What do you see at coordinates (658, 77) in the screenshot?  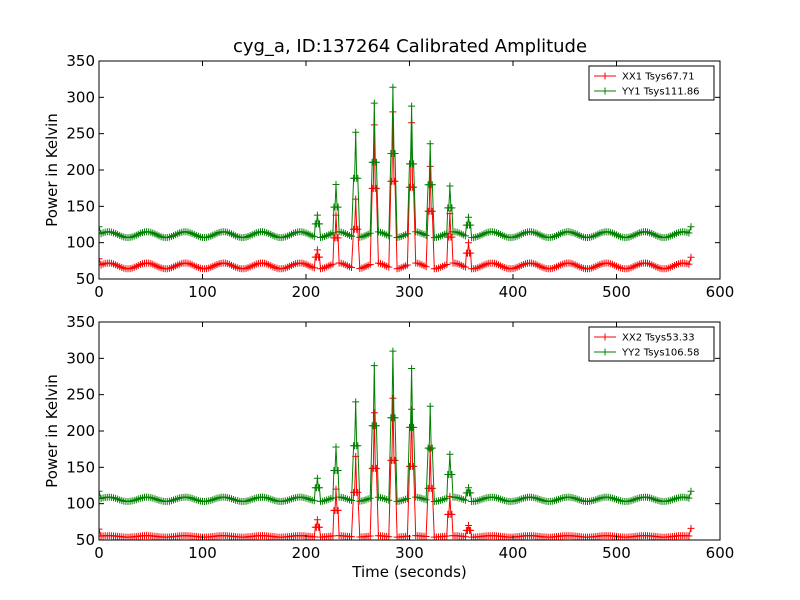 I see `legend-label: XX1 Tsys67.71` at bounding box center [658, 77].